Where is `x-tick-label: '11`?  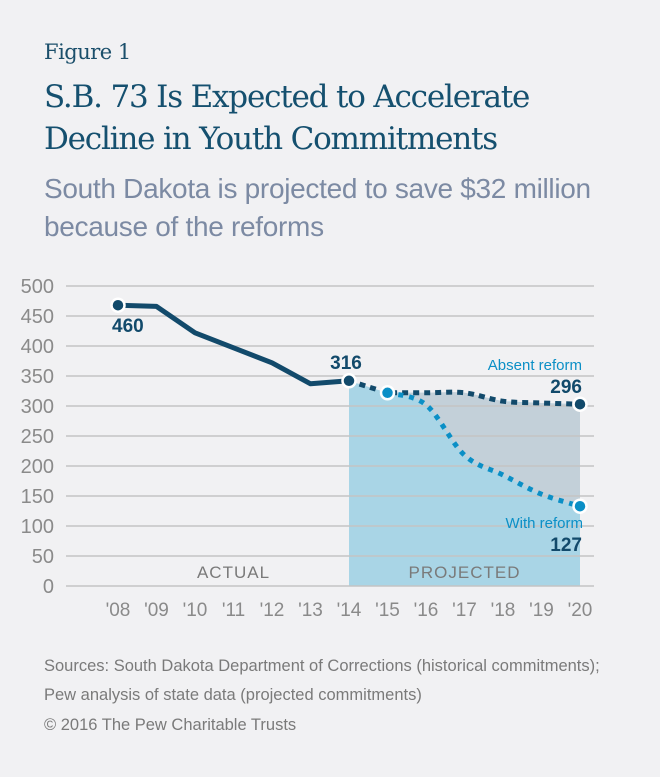
x-tick-label: '11 is located at coordinates (233, 610).